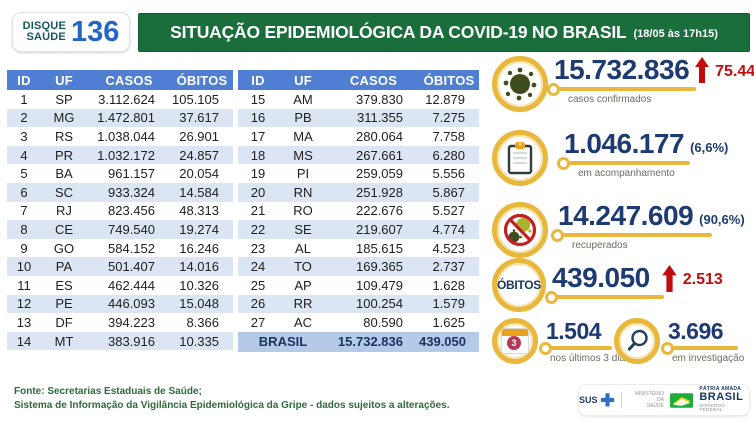 This screenshot has width=754, height=424. What do you see at coordinates (24, 174) in the screenshot?
I see `cell-id: 5` at bounding box center [24, 174].